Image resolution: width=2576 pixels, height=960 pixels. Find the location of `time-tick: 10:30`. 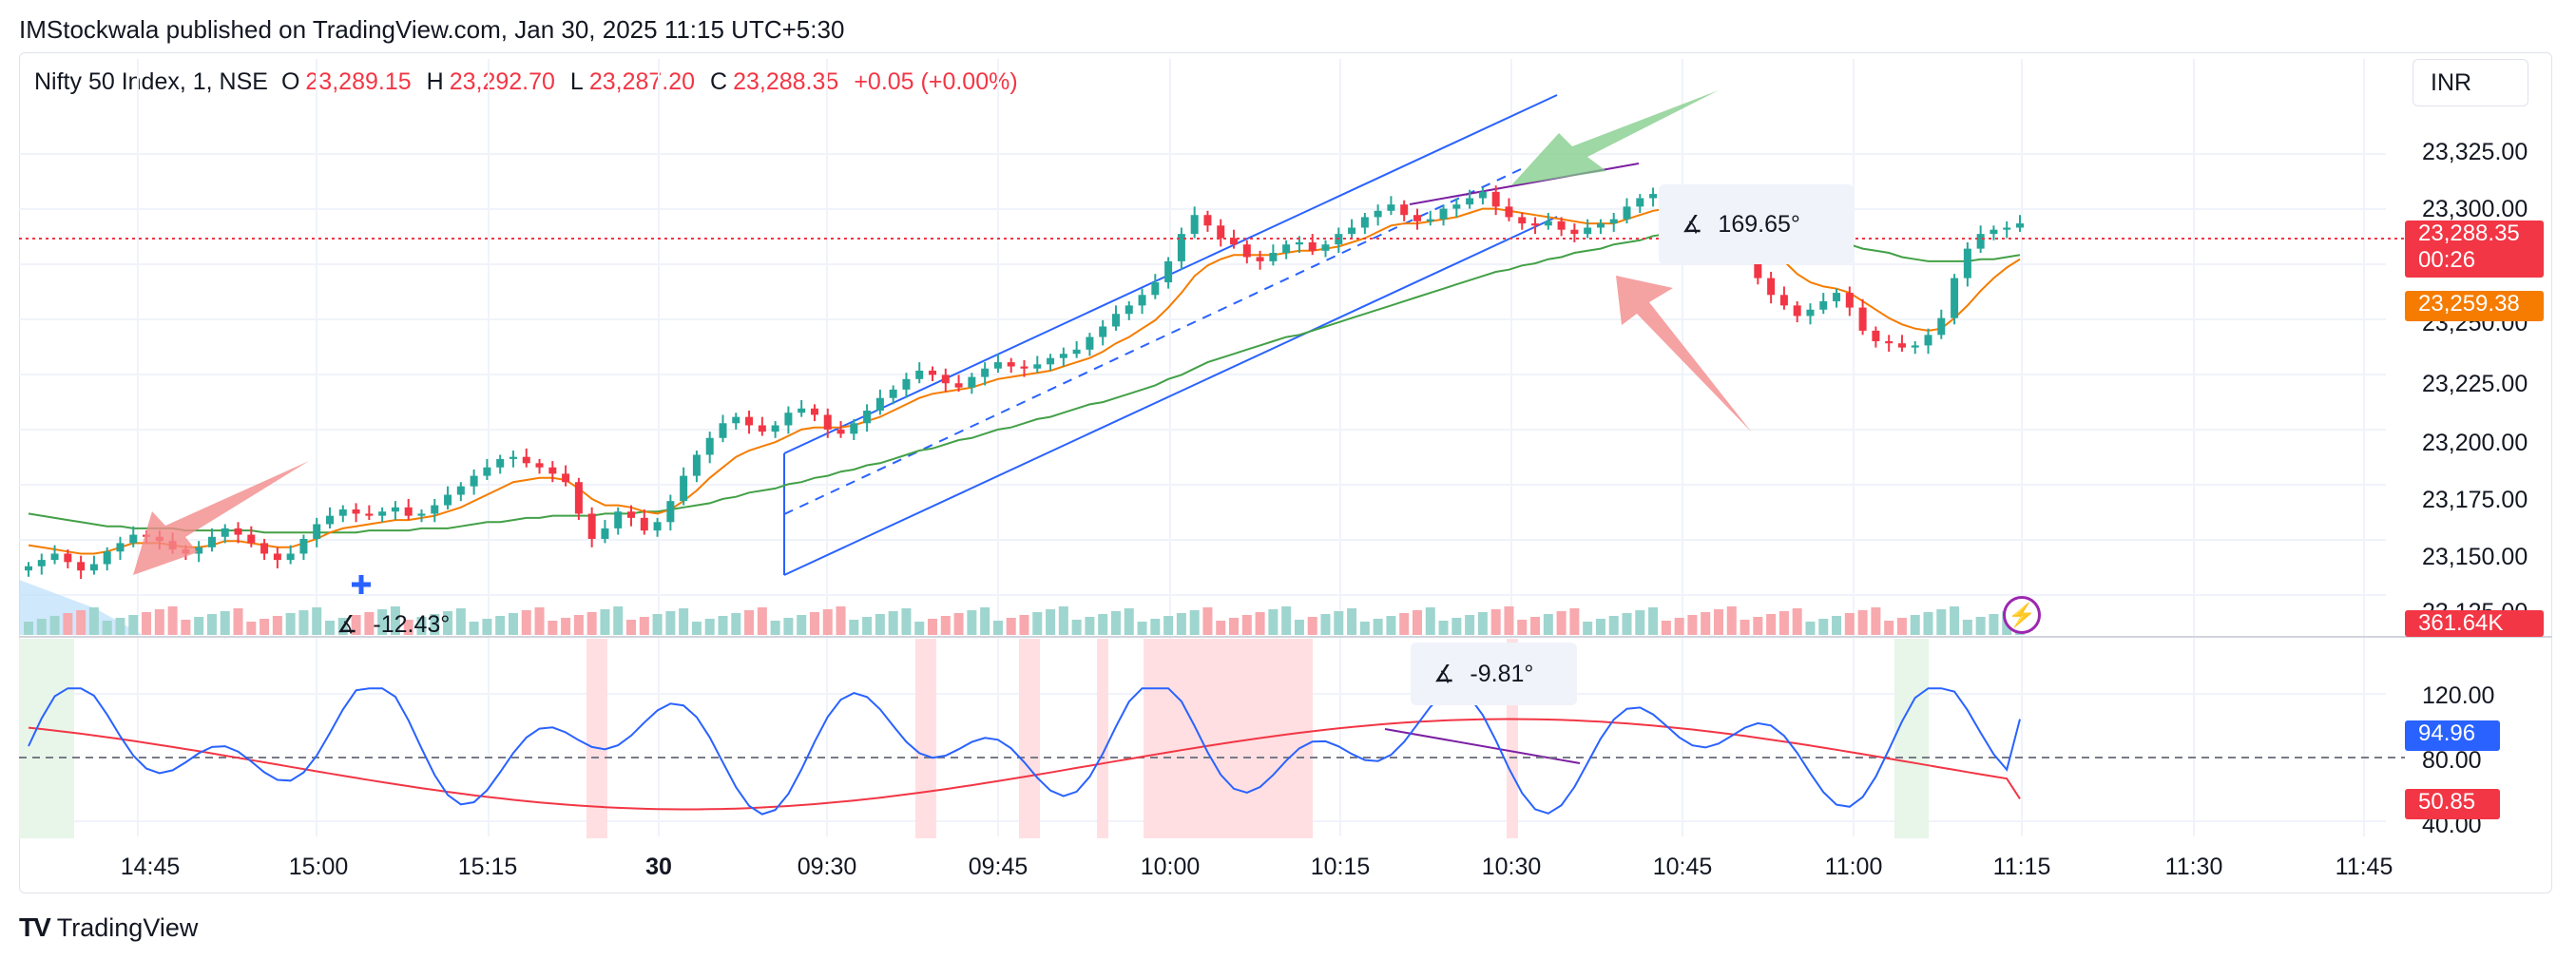

time-tick: 10:30 is located at coordinates (1512, 867).